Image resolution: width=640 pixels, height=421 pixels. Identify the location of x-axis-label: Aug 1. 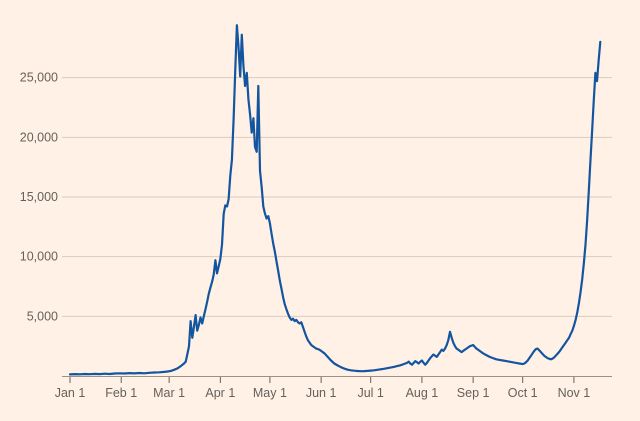
(422, 393).